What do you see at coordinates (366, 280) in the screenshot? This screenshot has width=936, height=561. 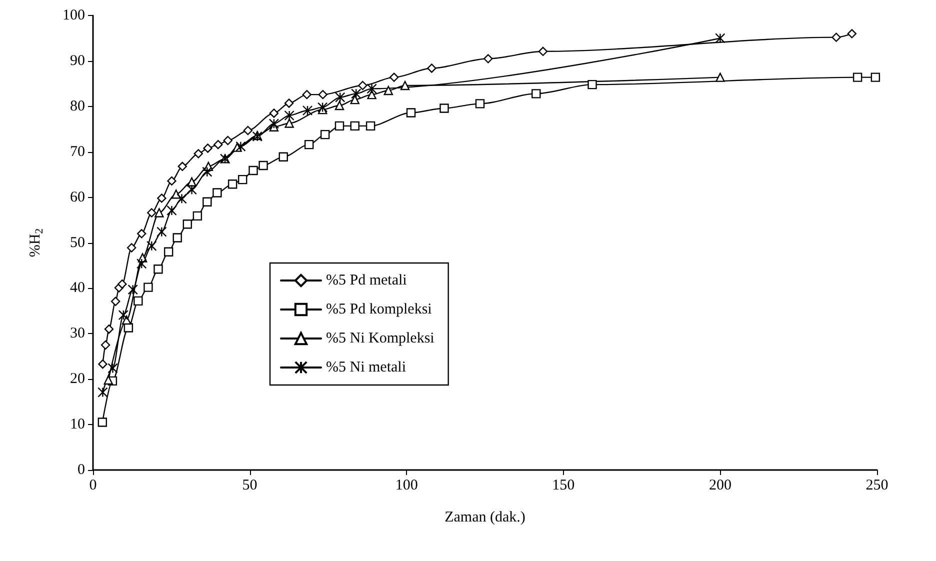 I see `legend-label: %5 Pd metali` at bounding box center [366, 280].